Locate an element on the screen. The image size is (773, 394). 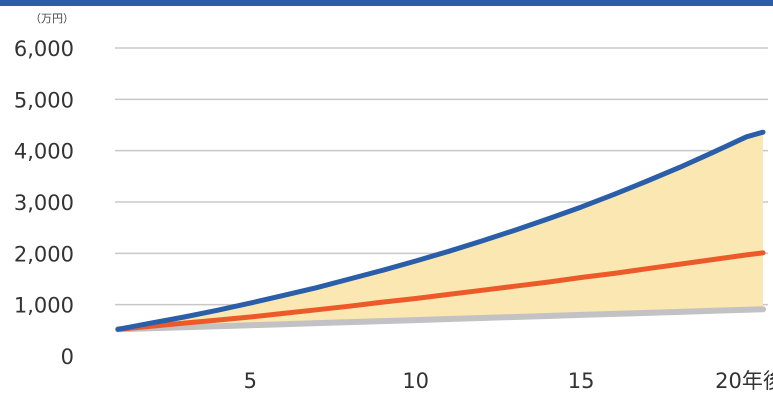
x-tick-label: 10 is located at coordinates (415, 381).